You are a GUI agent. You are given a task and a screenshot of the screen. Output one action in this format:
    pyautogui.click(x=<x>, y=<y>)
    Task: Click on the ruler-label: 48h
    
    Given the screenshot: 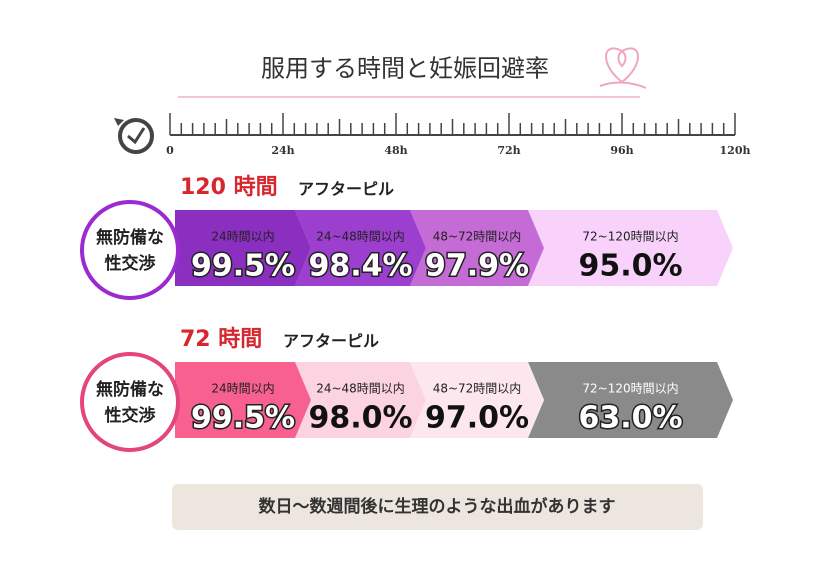 What is the action you would take?
    pyautogui.click(x=395, y=150)
    